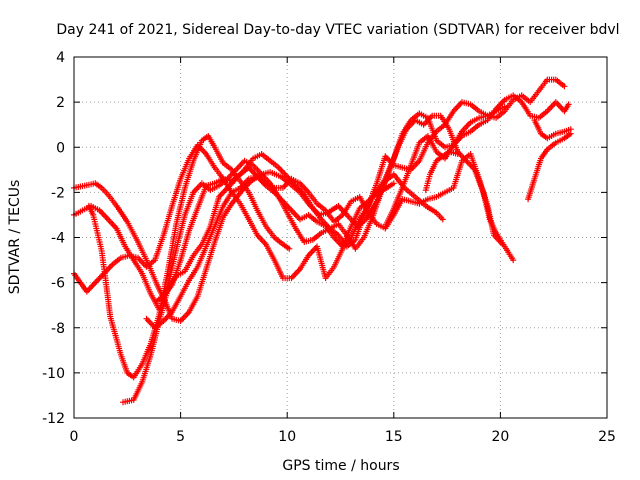 The image size is (640, 480). What do you see at coordinates (394, 437) in the screenshot?
I see `x-tick-label: 15` at bounding box center [394, 437].